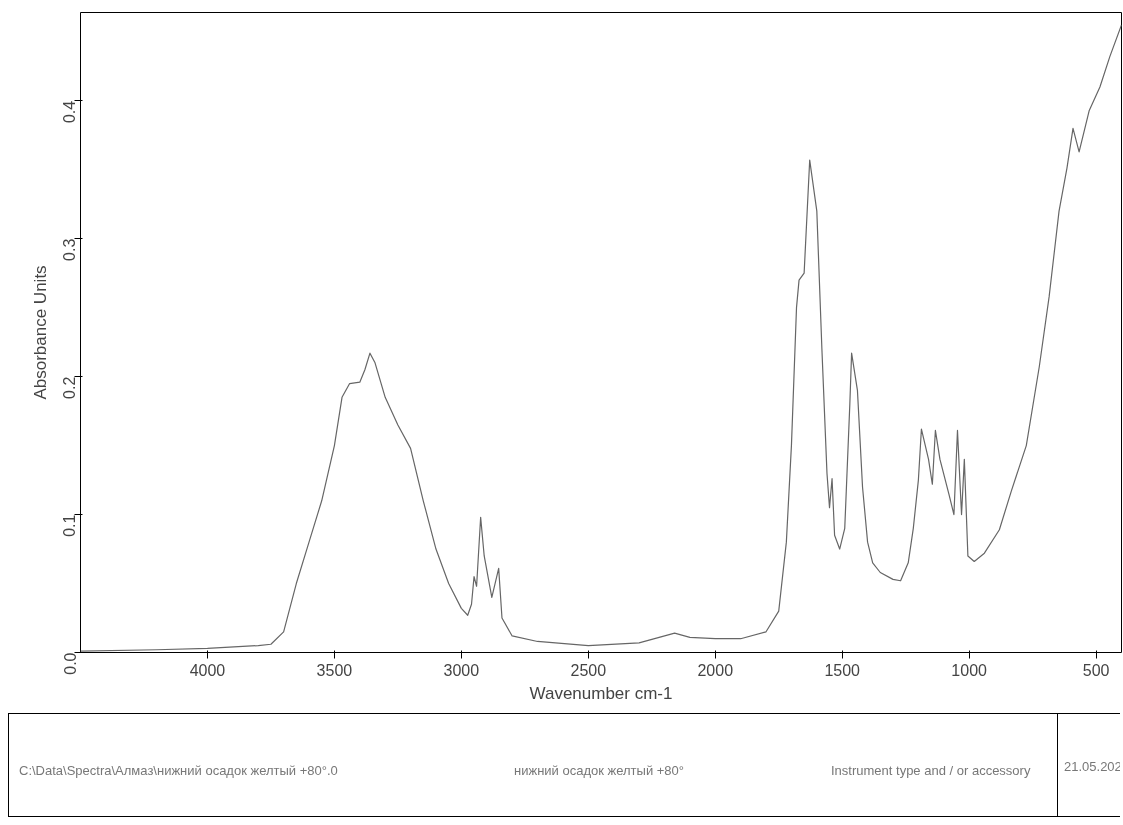 This screenshot has width=1123, height=825. Describe the element at coordinates (969, 670) in the screenshot. I see `x-tick-label: 1000` at that location.